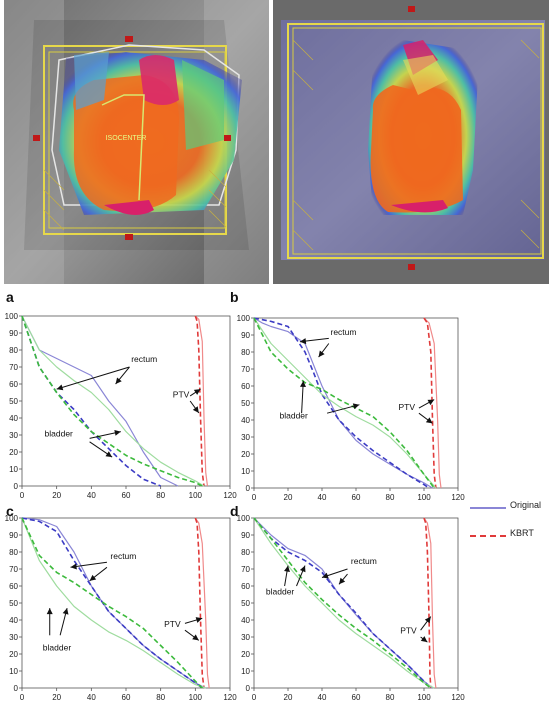 This screenshot has height=703, width=553. I want to click on legend-item-original: Original, so click(511, 508).